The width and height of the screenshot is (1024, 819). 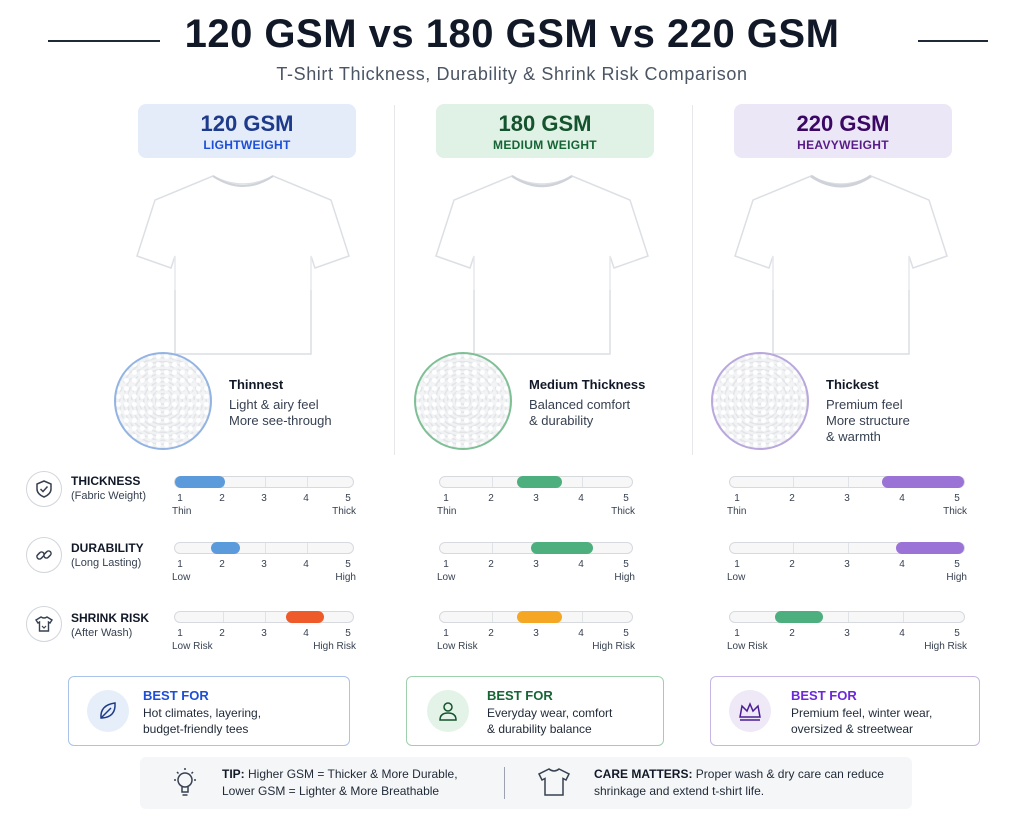 What do you see at coordinates (561, 420) in the screenshot?
I see `fabric-line: & durability` at bounding box center [561, 420].